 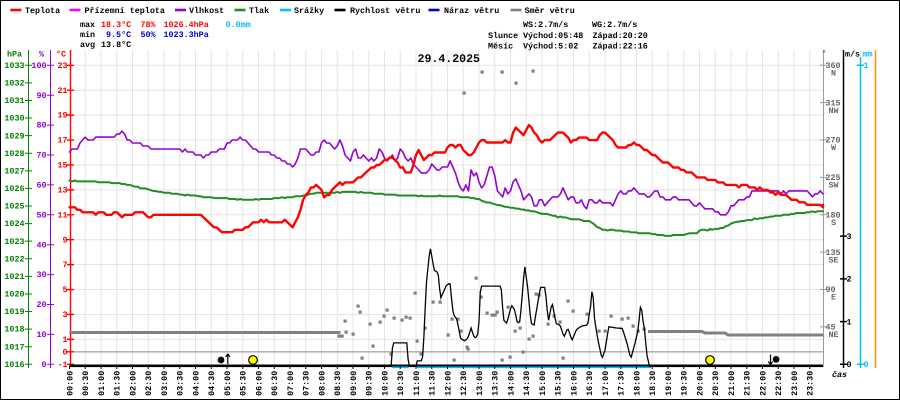 What do you see at coordinates (125, 11) in the screenshot?
I see `svg-text: Přízemní teplota` at bounding box center [125, 11].